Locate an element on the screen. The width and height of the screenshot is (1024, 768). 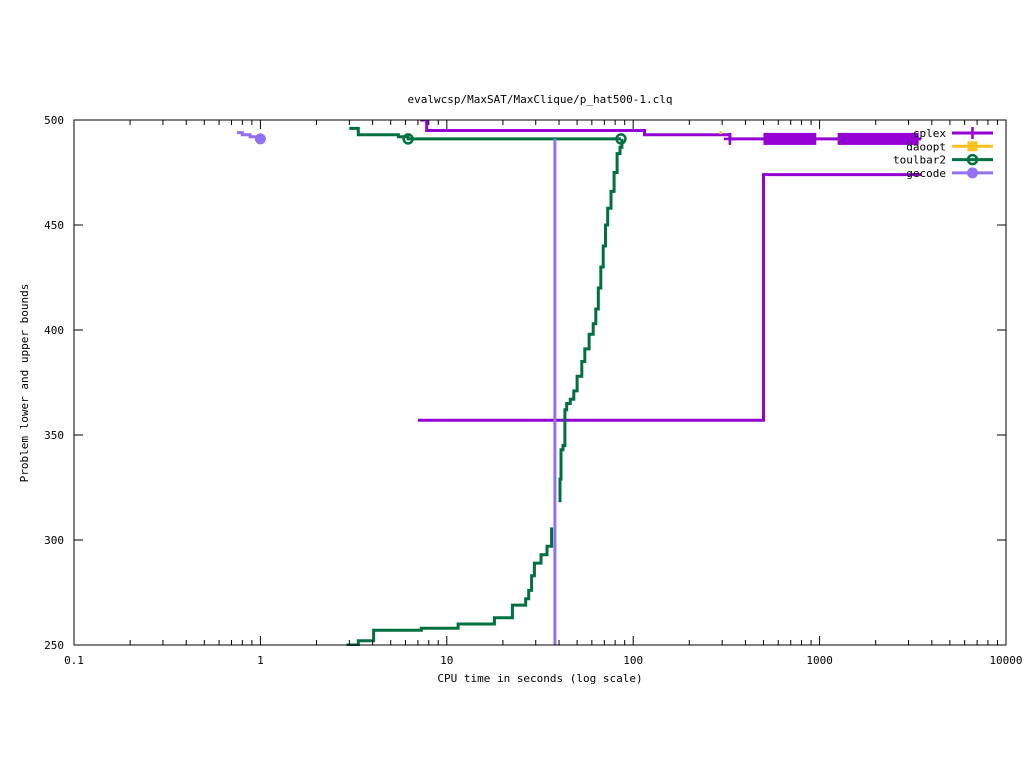
x-tick-label: 0.1 is located at coordinates (74, 660).